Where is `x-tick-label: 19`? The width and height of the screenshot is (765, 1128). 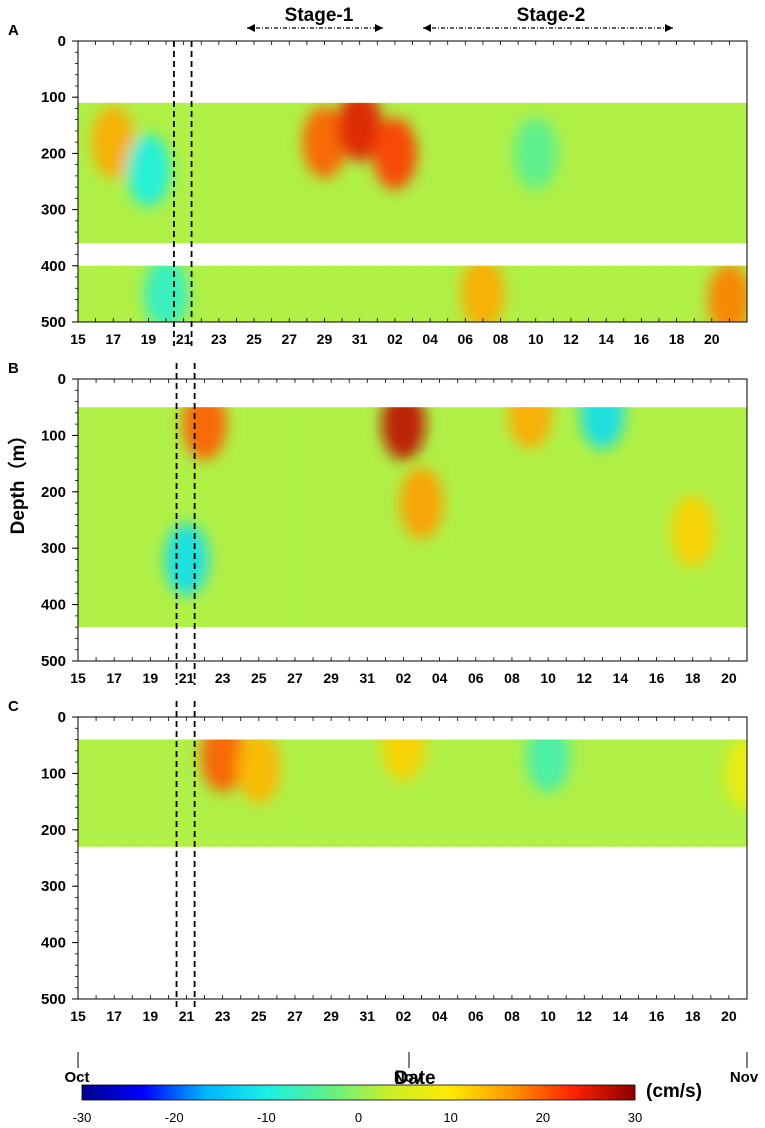 x-tick-label: 19 is located at coordinates (151, 1016).